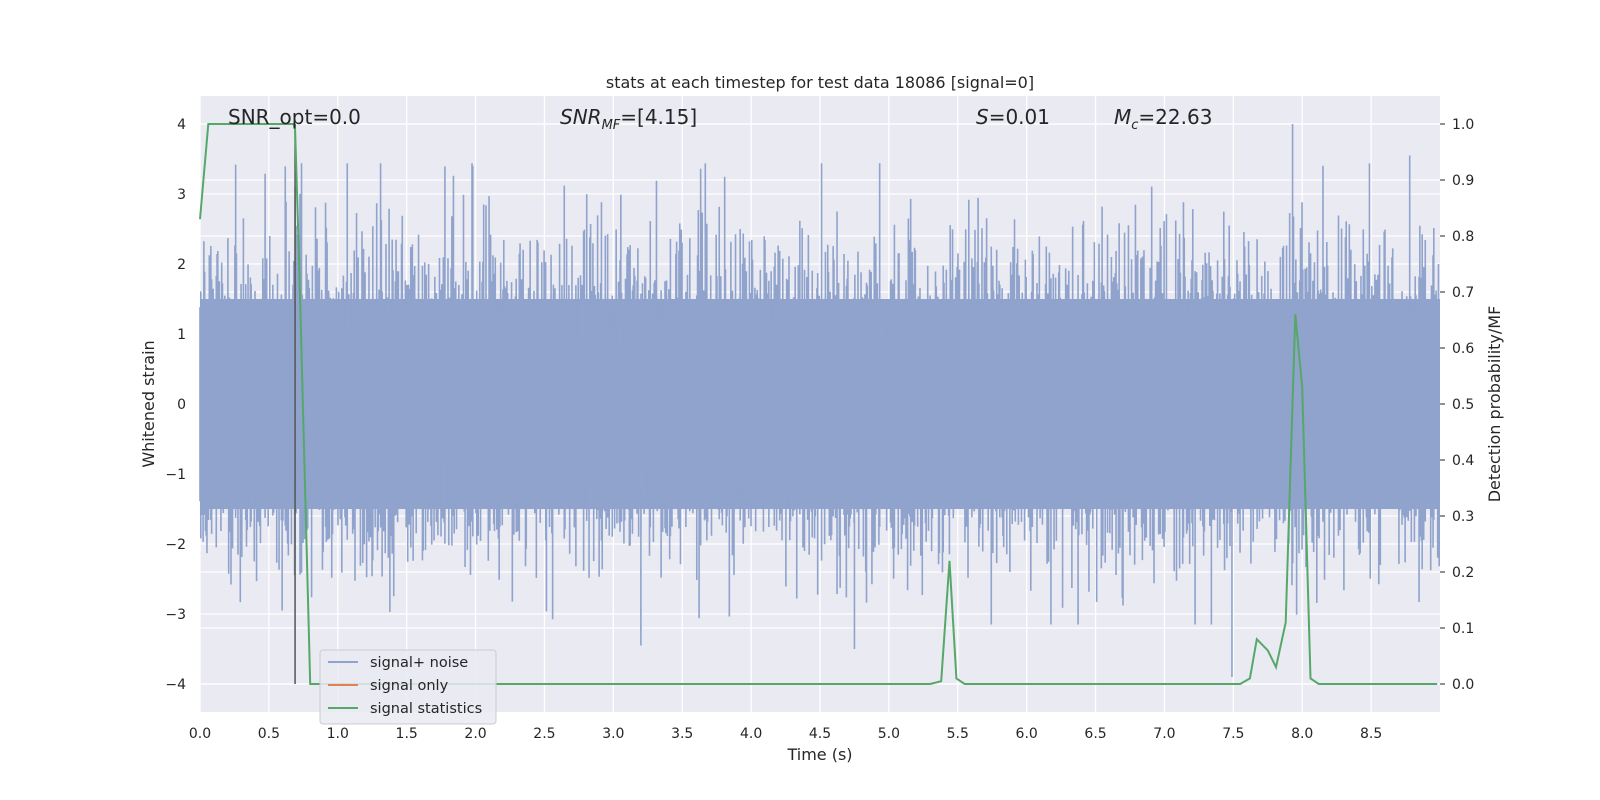 The image size is (1600, 800). Describe the element at coordinates (1027, 734) in the screenshot. I see `x-tick-label: 6.0` at that location.